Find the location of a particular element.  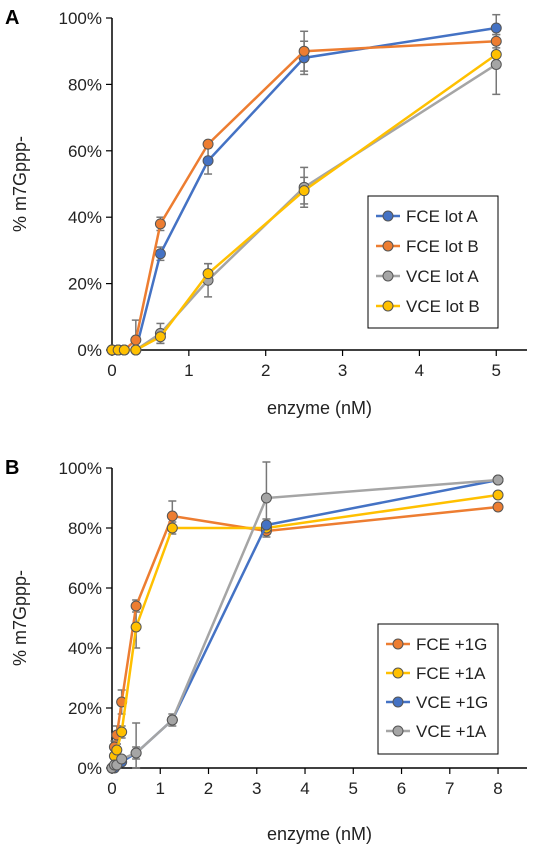

legend-label: FCE lot B is located at coordinates (442, 246).